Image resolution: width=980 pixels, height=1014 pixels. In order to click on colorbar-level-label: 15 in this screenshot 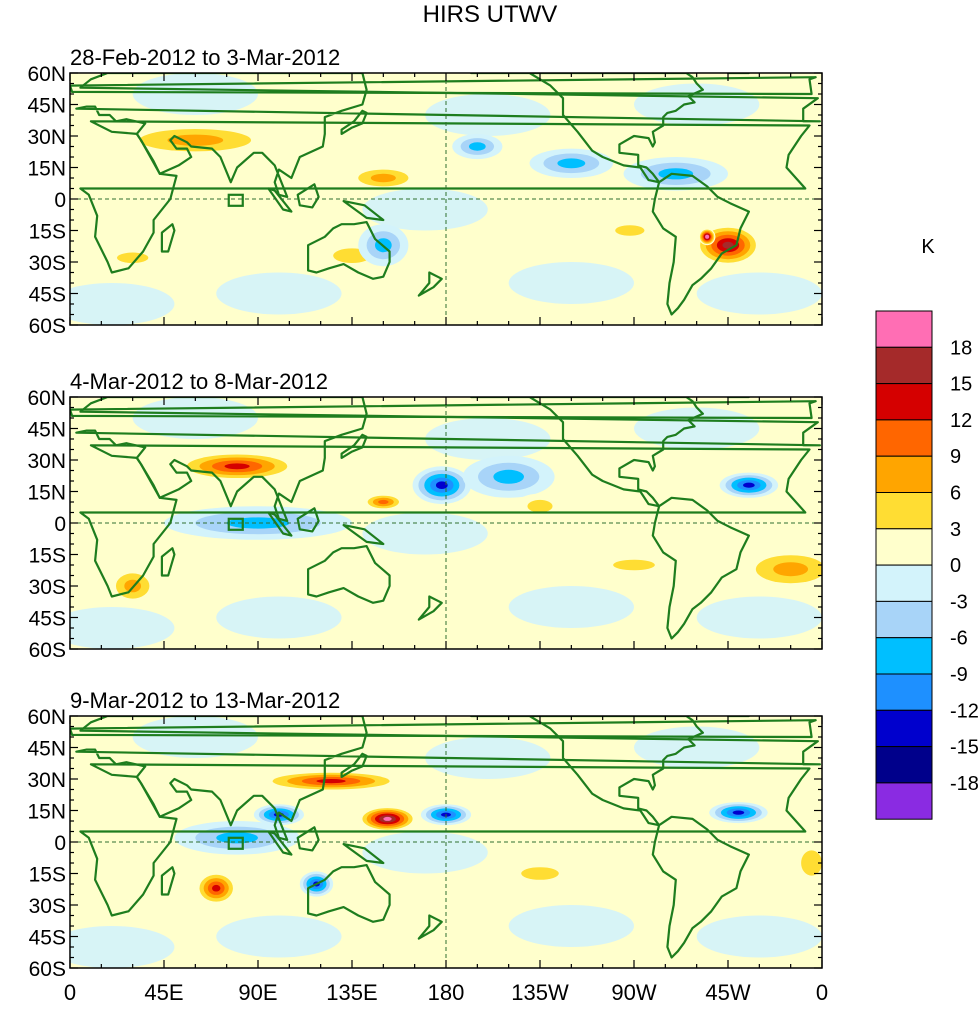, I will do `click(961, 385)`.